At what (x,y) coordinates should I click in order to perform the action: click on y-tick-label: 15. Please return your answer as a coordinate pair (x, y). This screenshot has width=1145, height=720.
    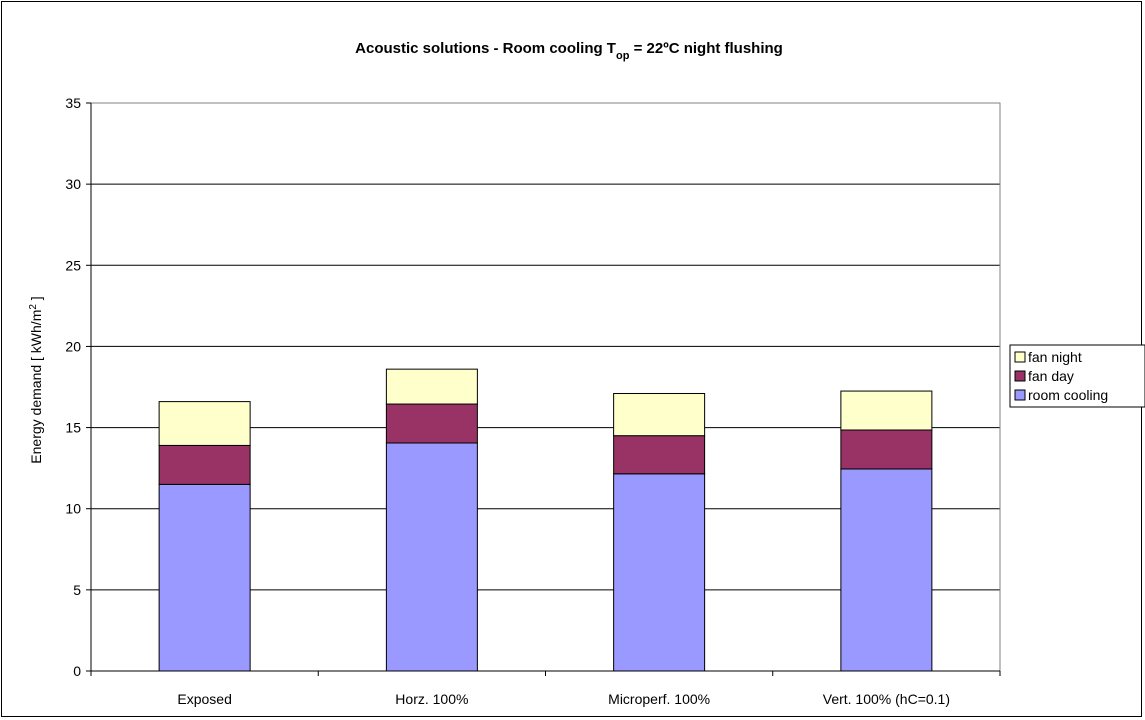
    Looking at the image, I should click on (73, 428).